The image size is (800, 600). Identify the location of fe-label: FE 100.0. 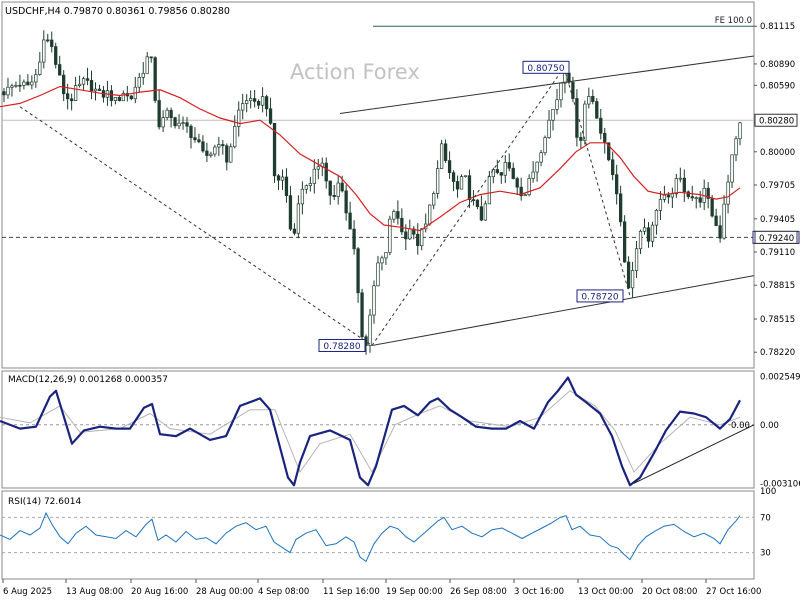
(733, 21).